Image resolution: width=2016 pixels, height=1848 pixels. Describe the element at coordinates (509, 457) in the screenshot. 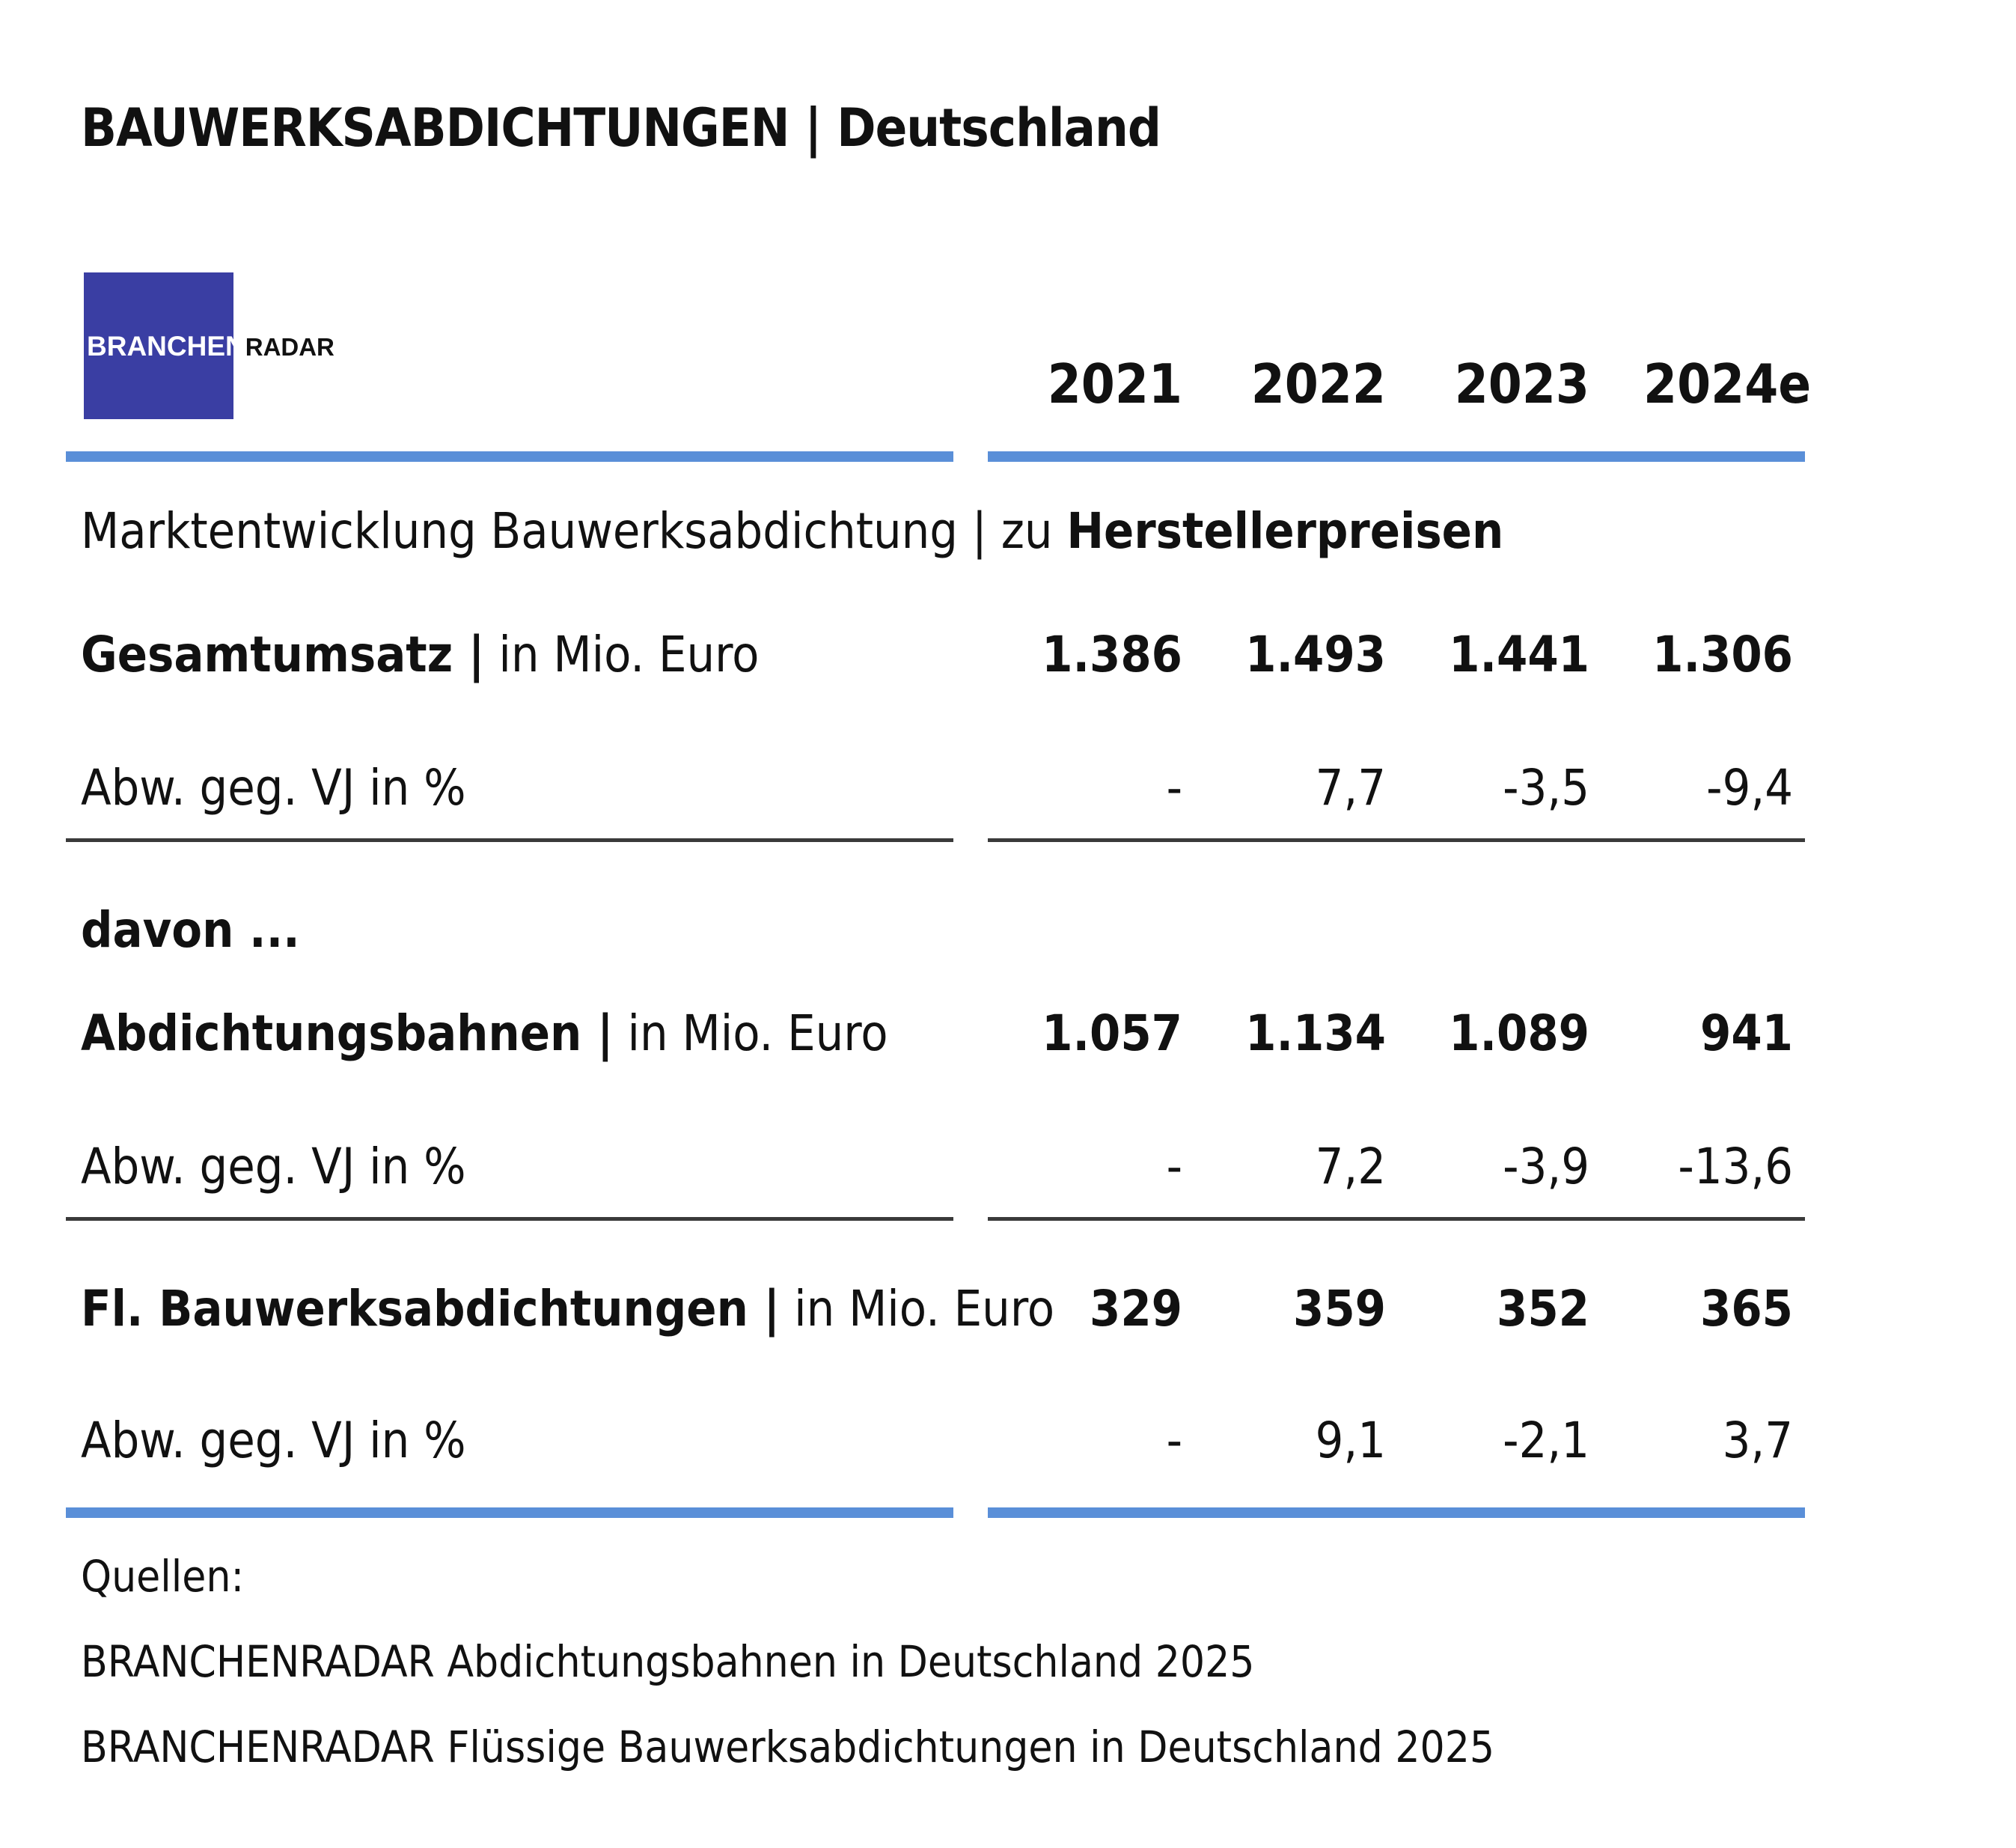

I see `header-rule-left` at that location.